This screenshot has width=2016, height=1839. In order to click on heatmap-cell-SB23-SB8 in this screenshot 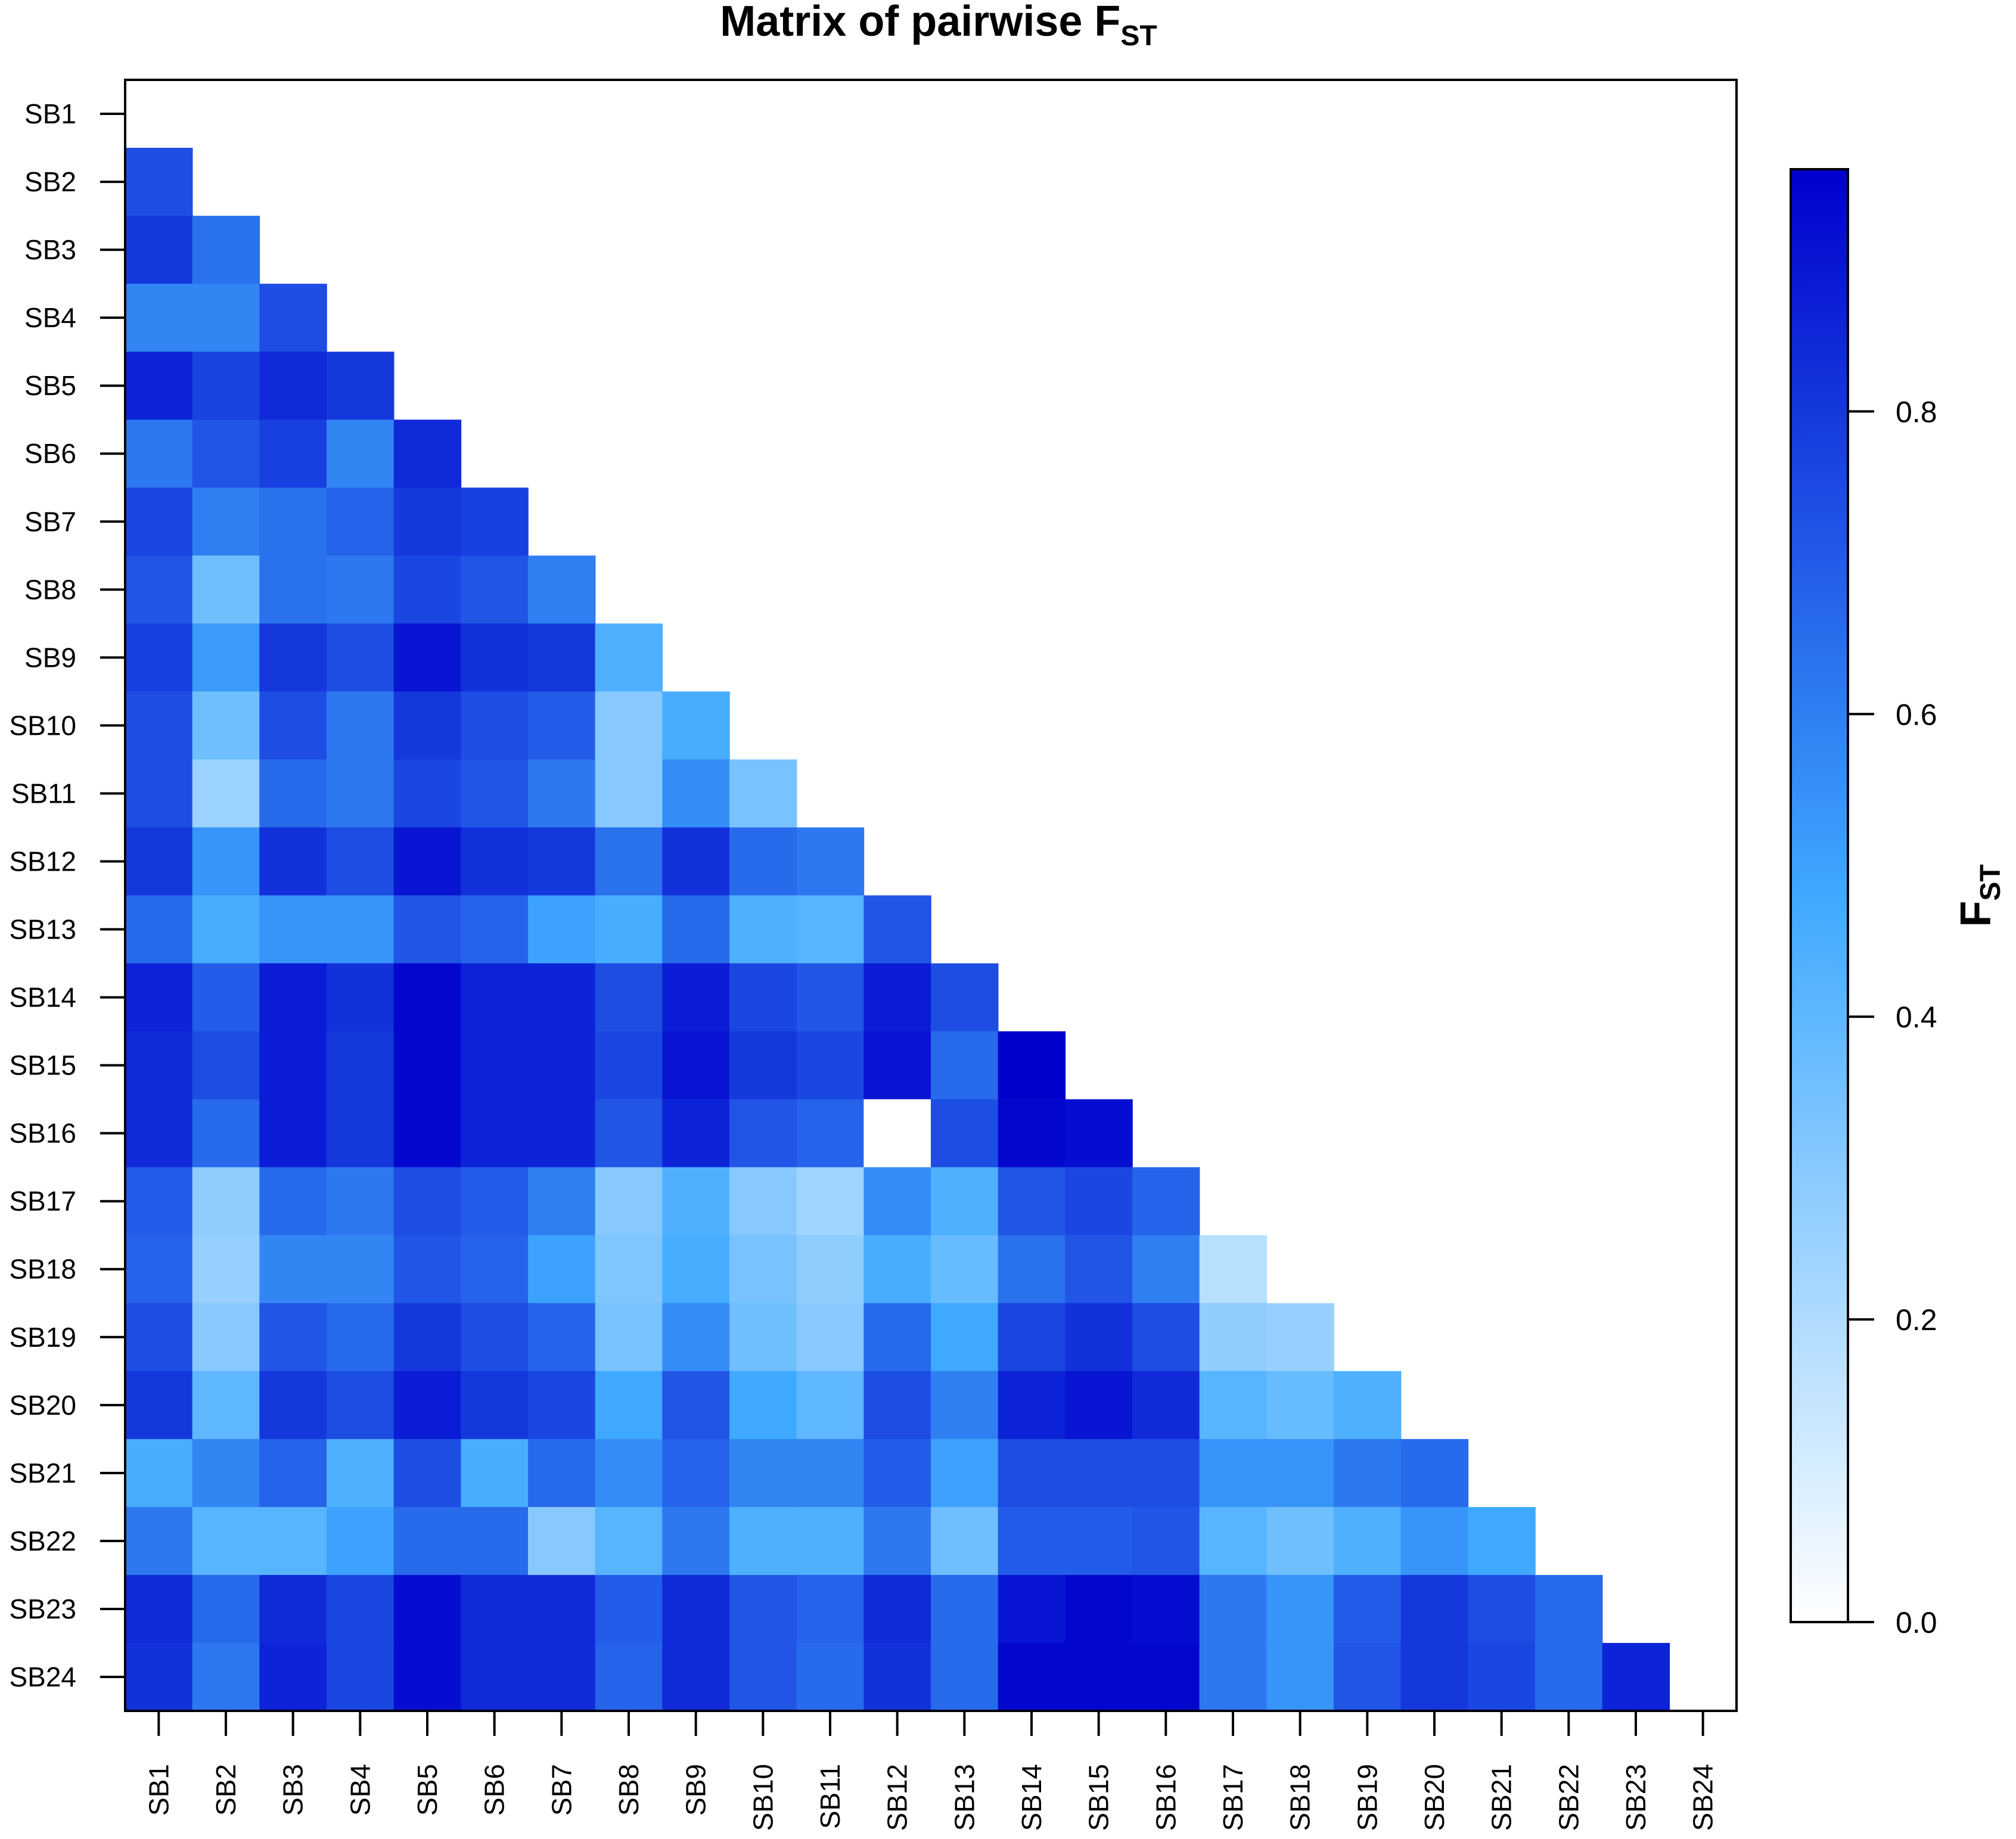, I will do `click(629, 1609)`.